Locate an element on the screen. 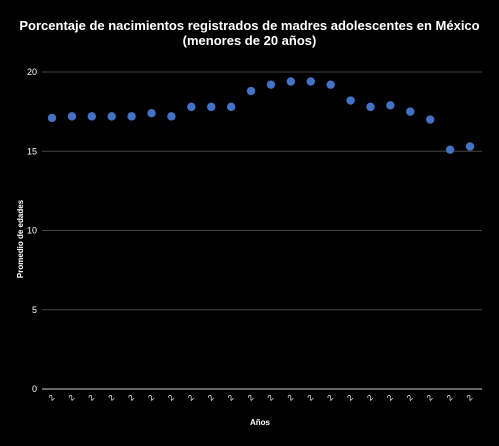  y-axis-ticks: 0 5 10 15 20 is located at coordinates (32, 230).